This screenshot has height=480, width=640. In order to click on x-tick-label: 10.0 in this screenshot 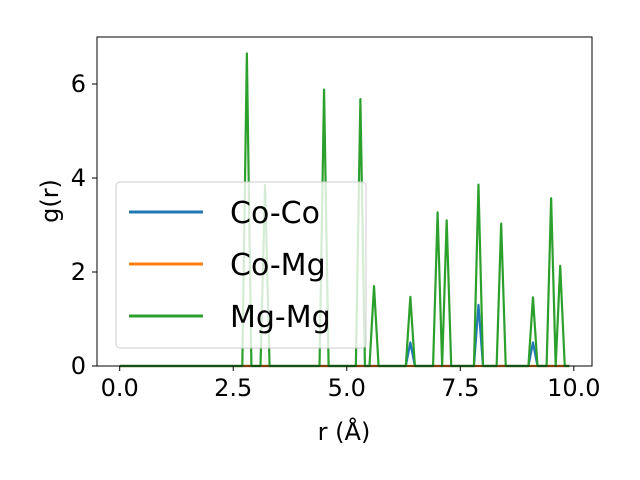, I will do `click(573, 388)`.